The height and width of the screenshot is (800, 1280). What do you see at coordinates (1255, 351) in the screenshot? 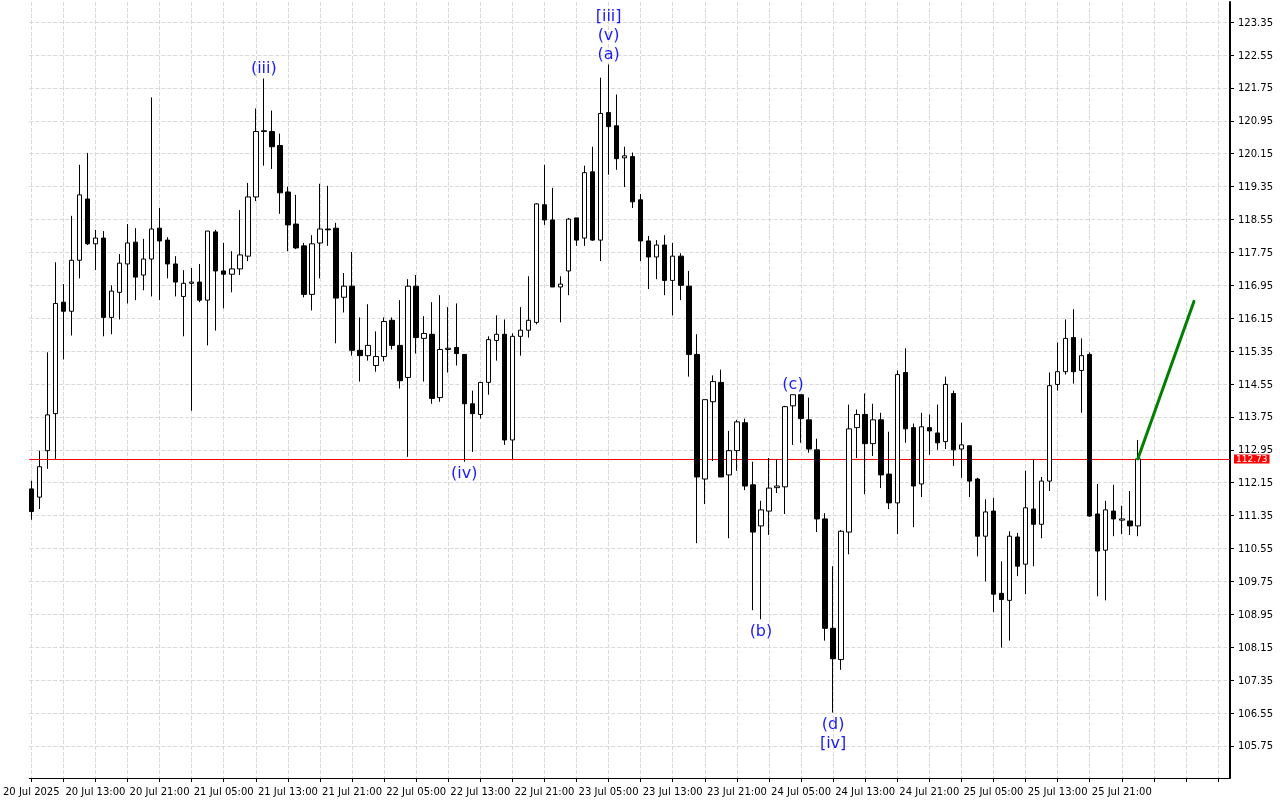
I see `y-tick-label: 115.35` at bounding box center [1255, 351].